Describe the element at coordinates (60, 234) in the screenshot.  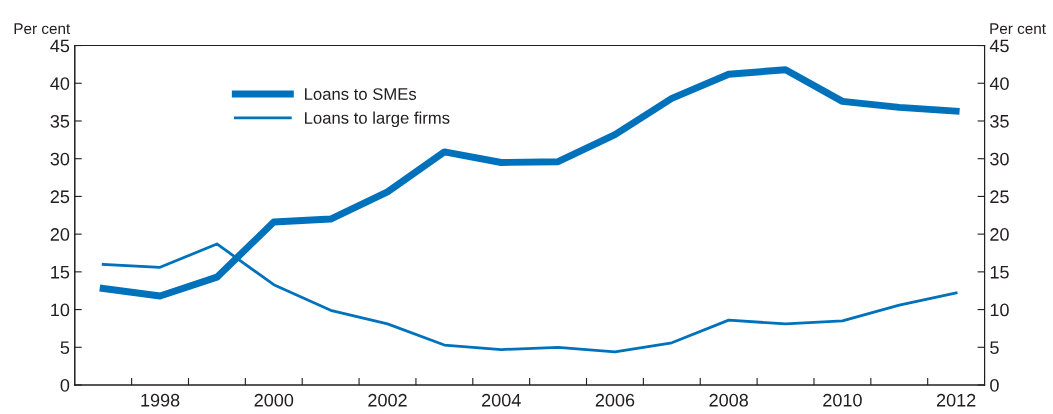
I see `y-tick-label: 20` at that location.